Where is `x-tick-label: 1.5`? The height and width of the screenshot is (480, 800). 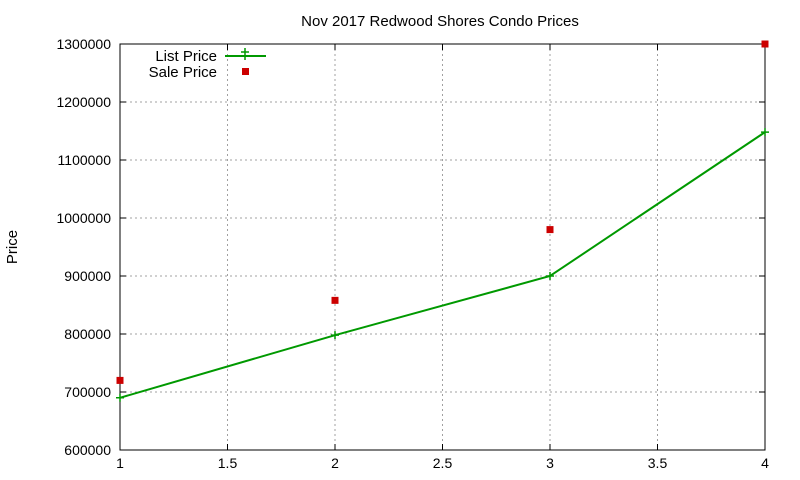
x-tick-label: 1.5 is located at coordinates (228, 463).